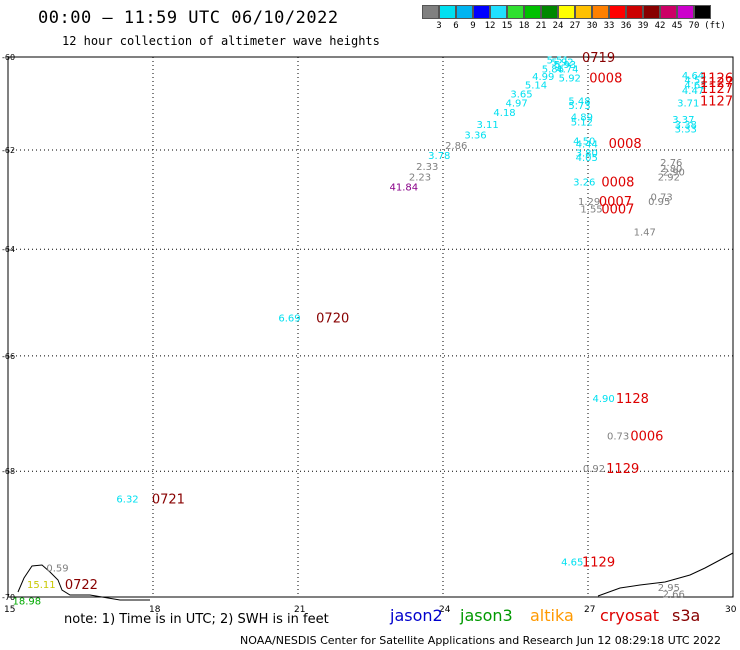 The height and width of the screenshot is (650, 740). I want to click on lat-label: -66, so click(8, 356).